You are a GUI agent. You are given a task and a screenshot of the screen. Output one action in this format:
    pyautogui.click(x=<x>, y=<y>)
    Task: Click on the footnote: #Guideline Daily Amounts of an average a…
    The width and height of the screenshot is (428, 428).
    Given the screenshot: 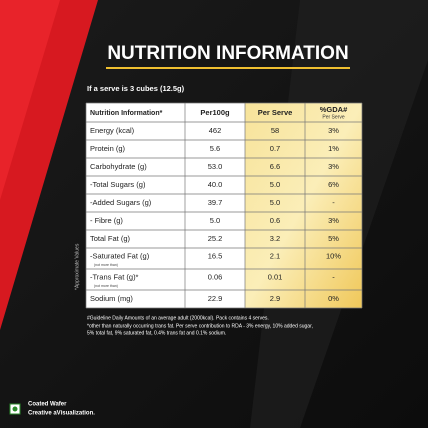 What is the action you would take?
    pyautogui.click(x=178, y=318)
    